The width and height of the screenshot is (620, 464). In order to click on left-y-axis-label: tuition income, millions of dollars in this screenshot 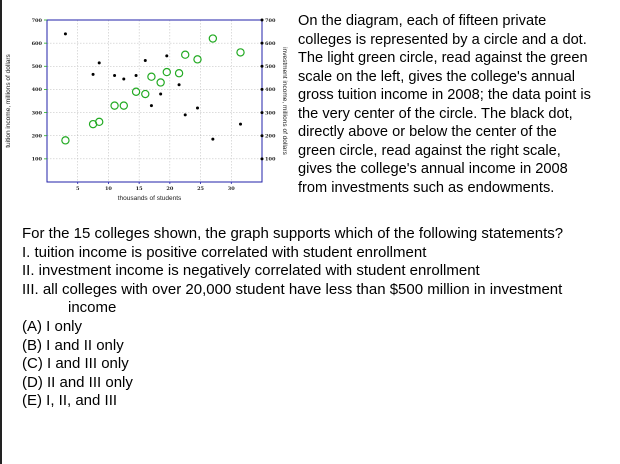, I will do `click(8, 100)`.